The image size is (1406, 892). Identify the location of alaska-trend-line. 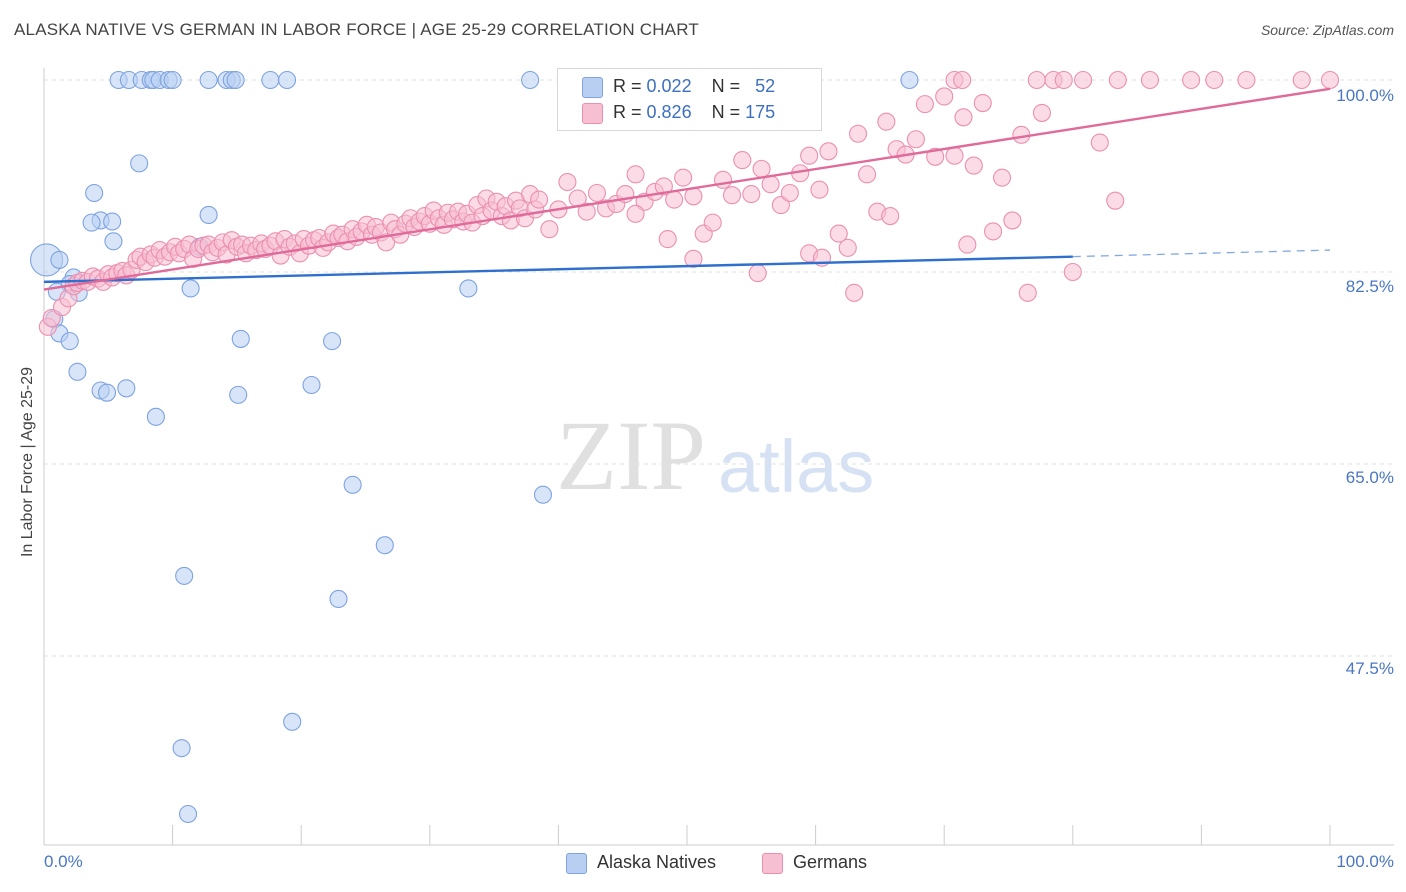
(558, 269).